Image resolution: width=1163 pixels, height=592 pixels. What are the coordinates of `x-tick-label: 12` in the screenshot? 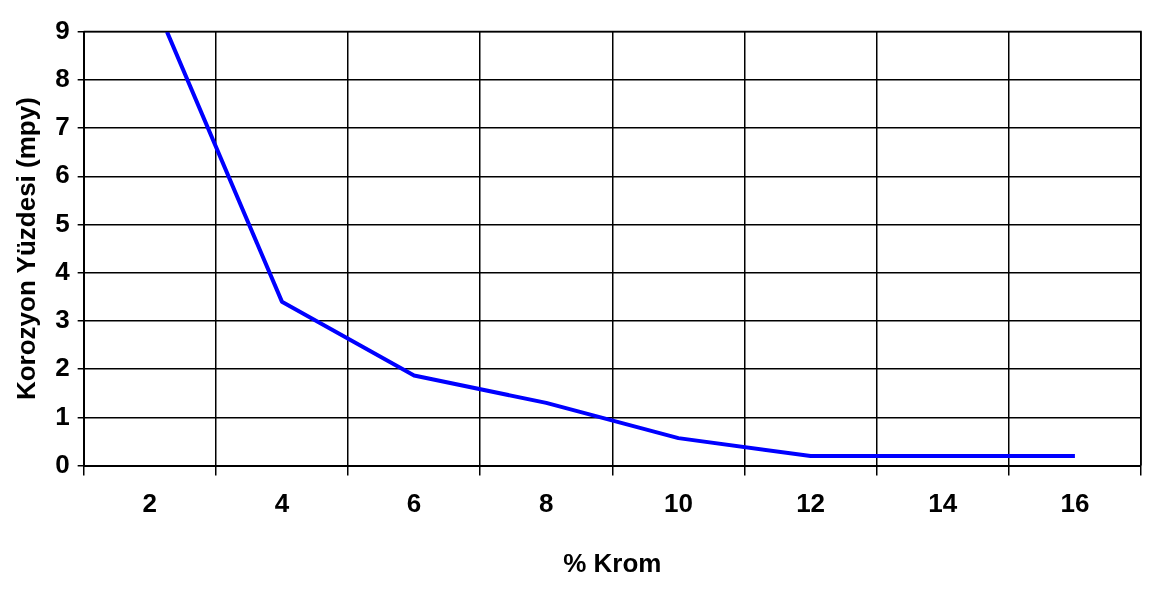 It's located at (811, 503).